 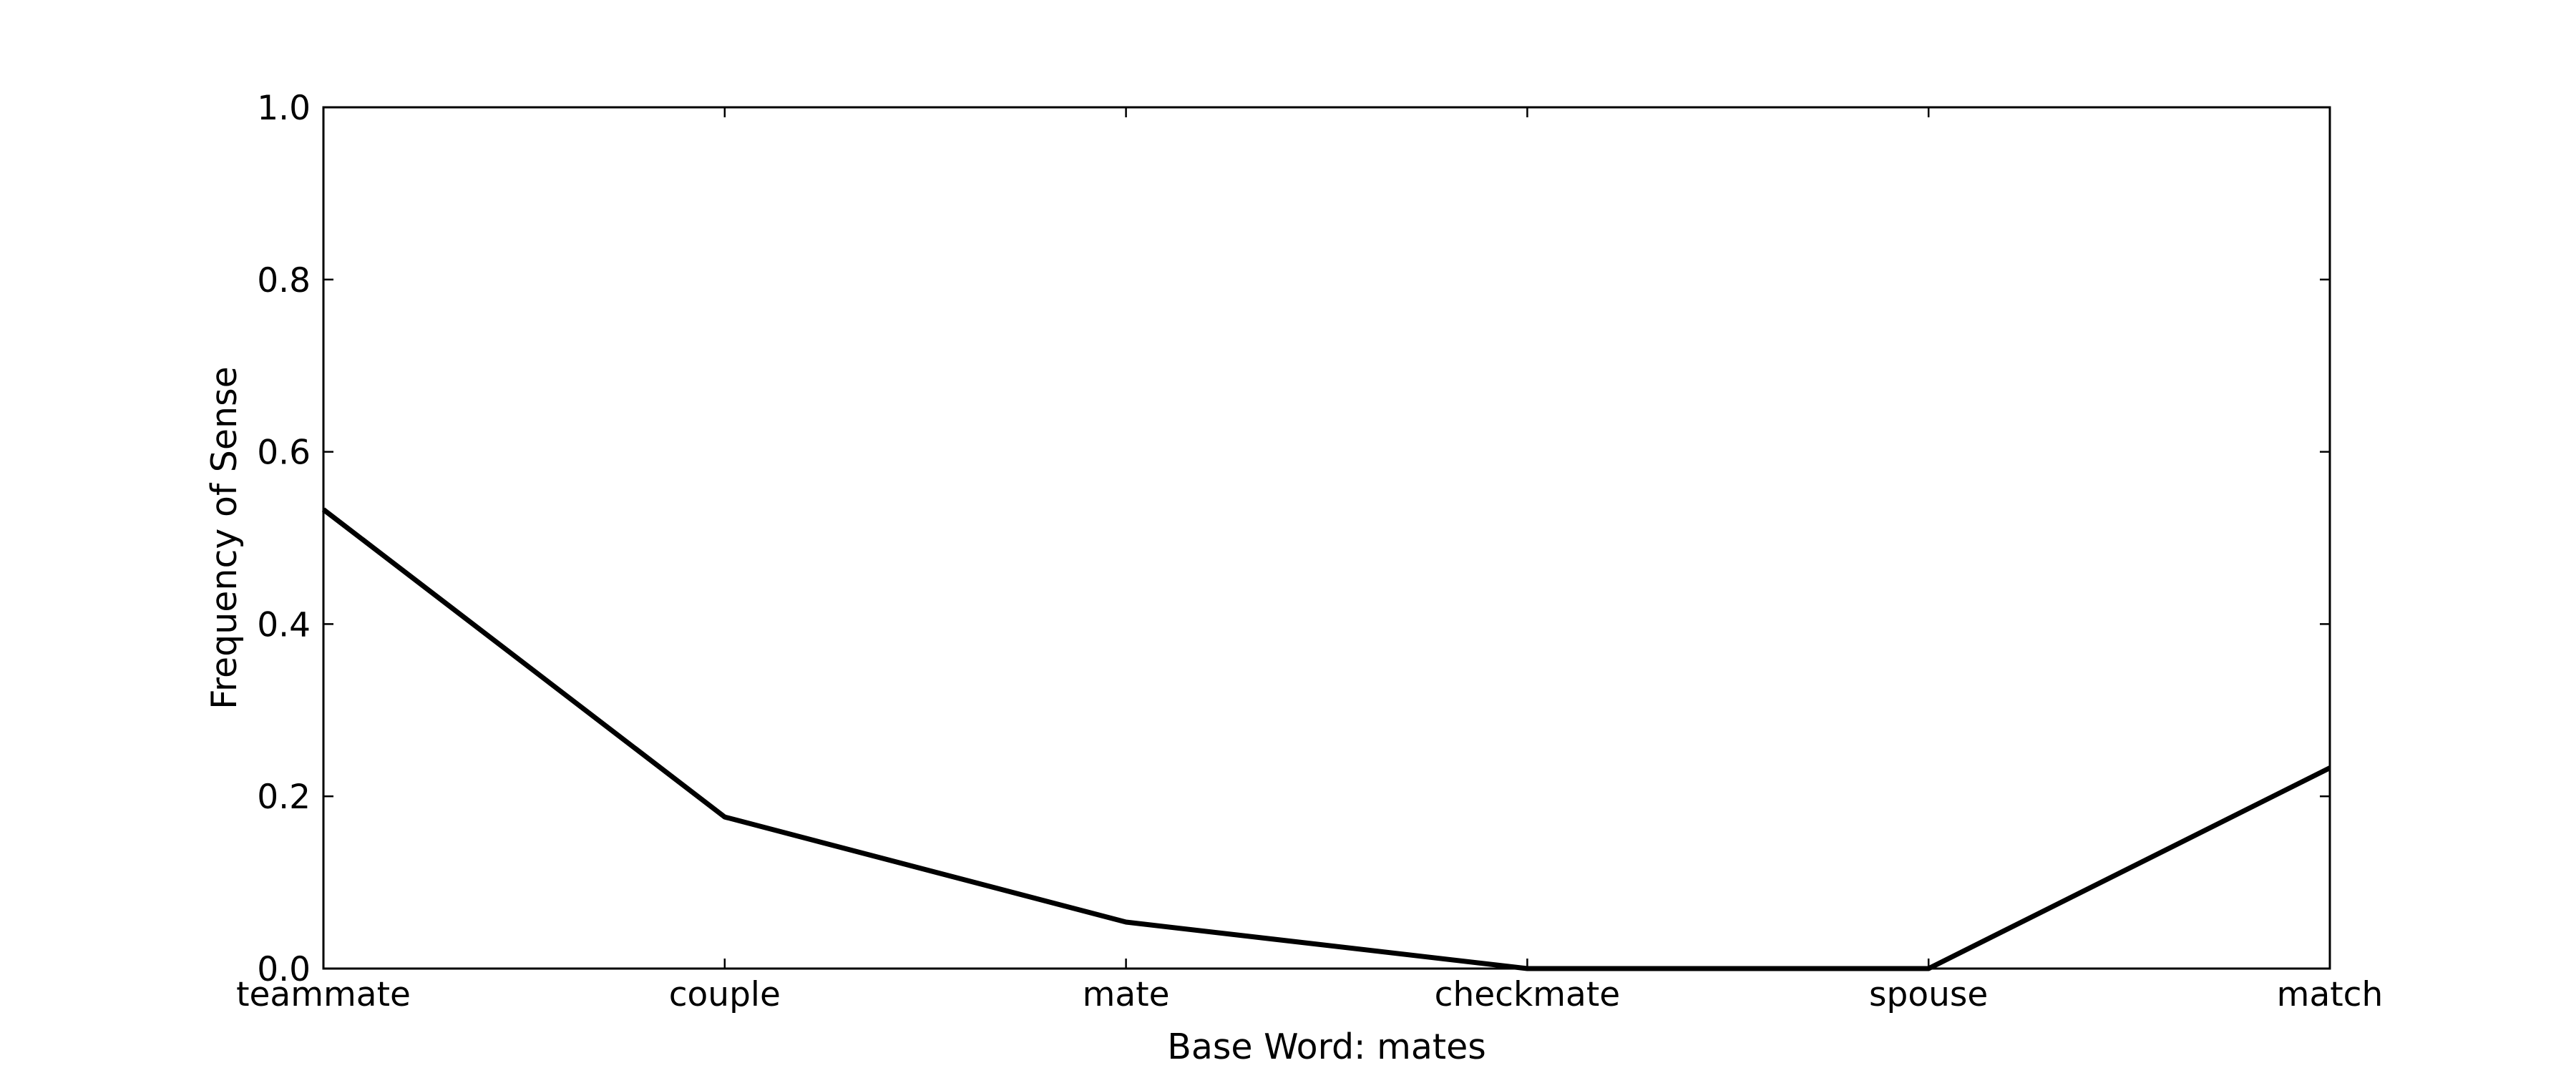 What do you see at coordinates (284, 108) in the screenshot?
I see `y-tick-label: 1.0` at bounding box center [284, 108].